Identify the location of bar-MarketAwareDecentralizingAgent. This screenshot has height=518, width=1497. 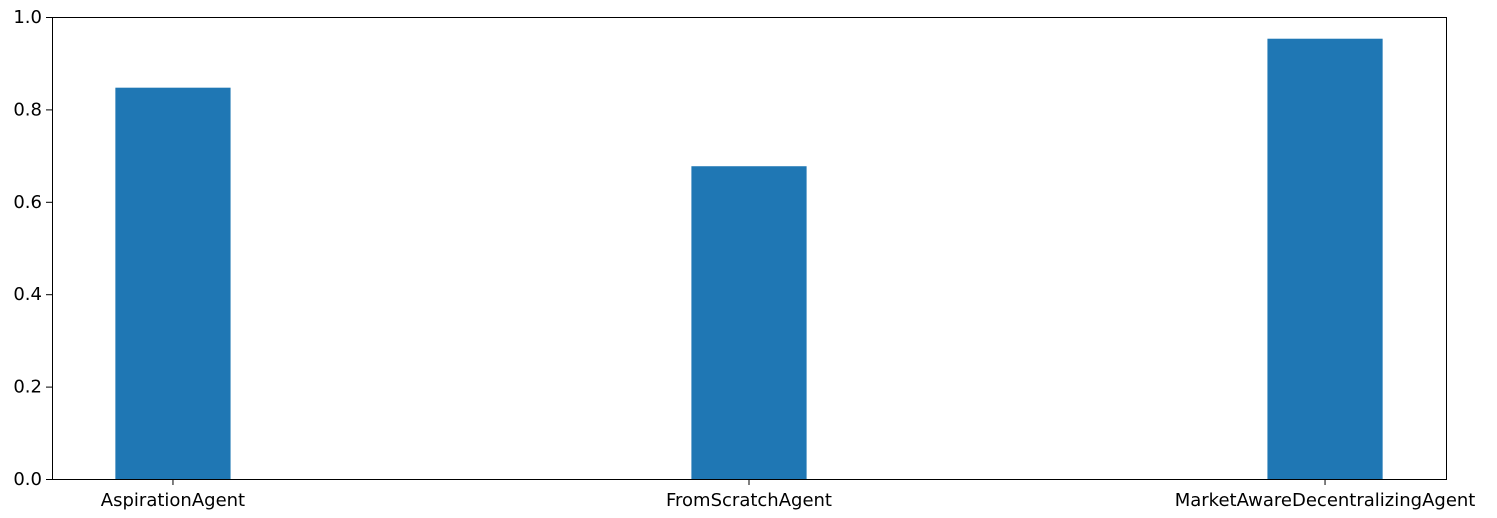
(1325, 259).